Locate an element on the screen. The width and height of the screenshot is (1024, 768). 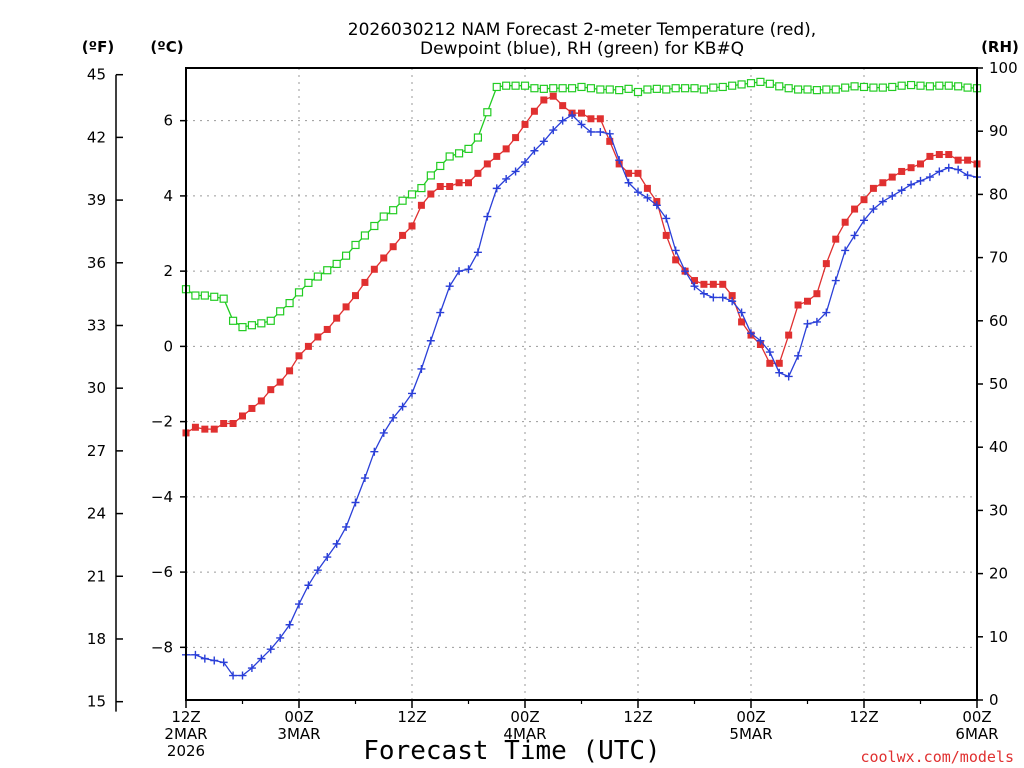
fahrenheit-tick-label: 24 is located at coordinates (96, 514).